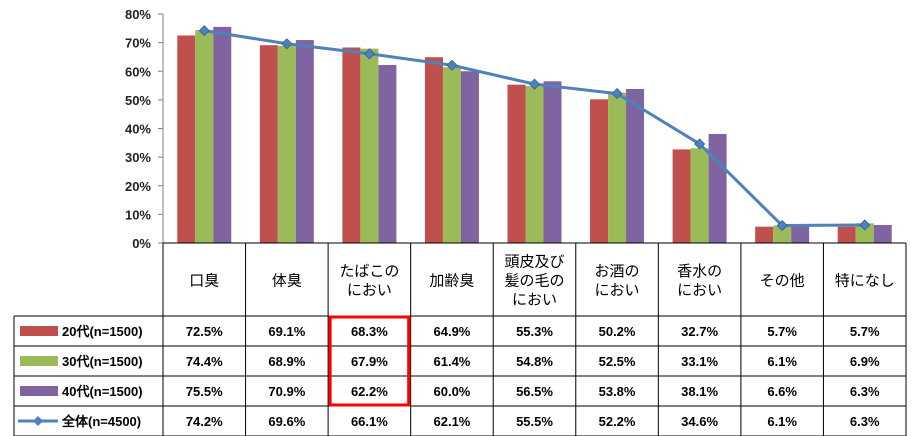 The width and height of the screenshot is (922, 436). What do you see at coordinates (138, 214) in the screenshot?
I see `y-tick-label: 10%` at bounding box center [138, 214].